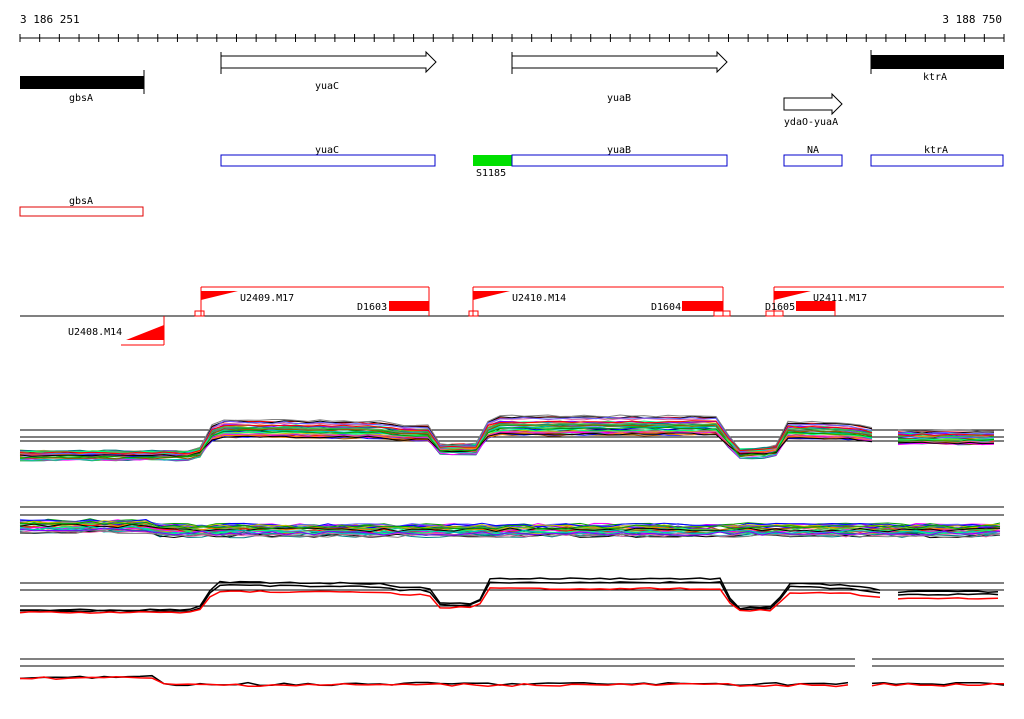 The width and height of the screenshot is (1024, 719). What do you see at coordinates (327, 150) in the screenshot?
I see `annotation-label-yuaC: yuaC` at bounding box center [327, 150].